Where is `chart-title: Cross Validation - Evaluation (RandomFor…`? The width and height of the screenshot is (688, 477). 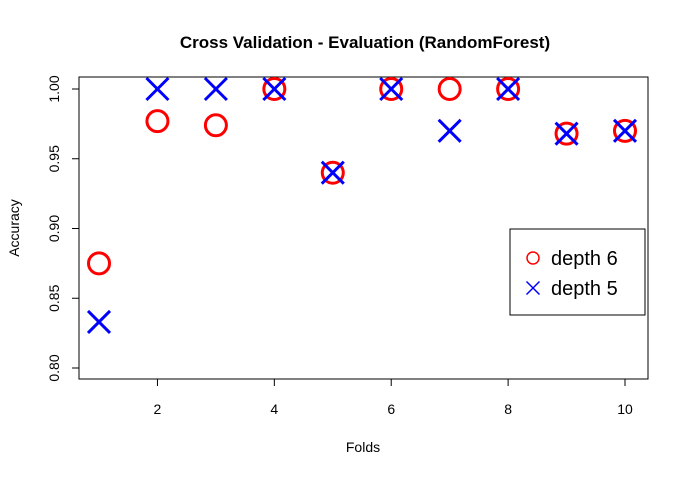 chart-title: Cross Validation - Evaluation (RandomFor… is located at coordinates (365, 42).